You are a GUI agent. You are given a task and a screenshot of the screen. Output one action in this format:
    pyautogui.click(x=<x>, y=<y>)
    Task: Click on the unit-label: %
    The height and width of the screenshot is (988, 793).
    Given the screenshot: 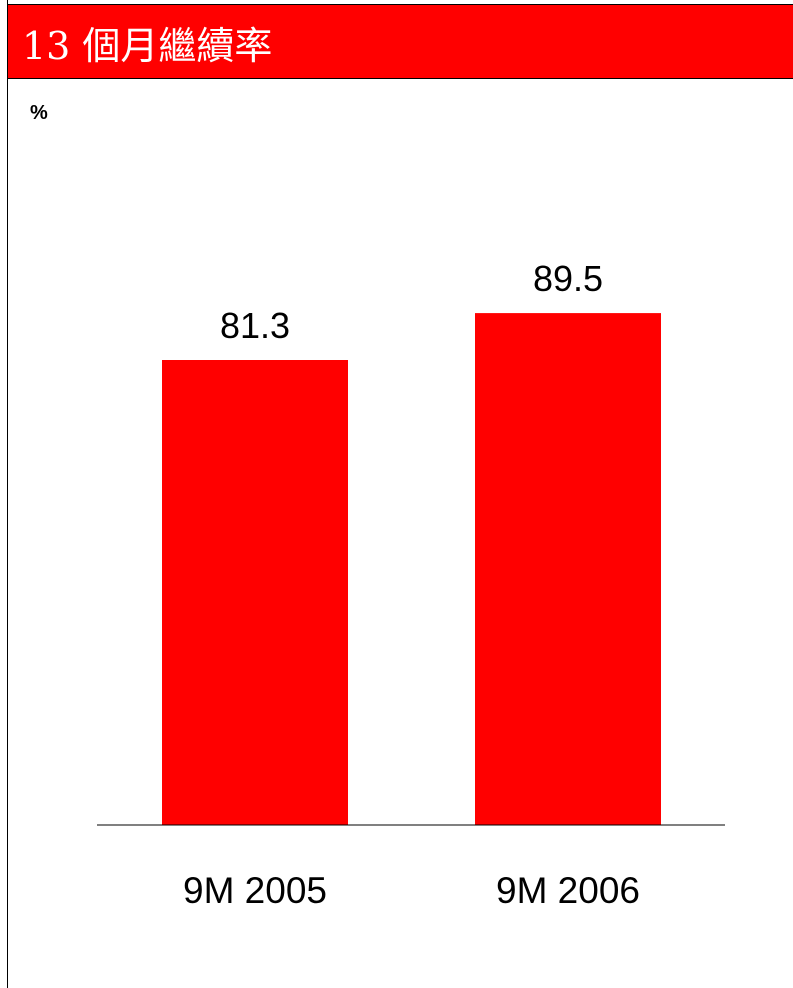 What is the action you would take?
    pyautogui.click(x=39, y=113)
    